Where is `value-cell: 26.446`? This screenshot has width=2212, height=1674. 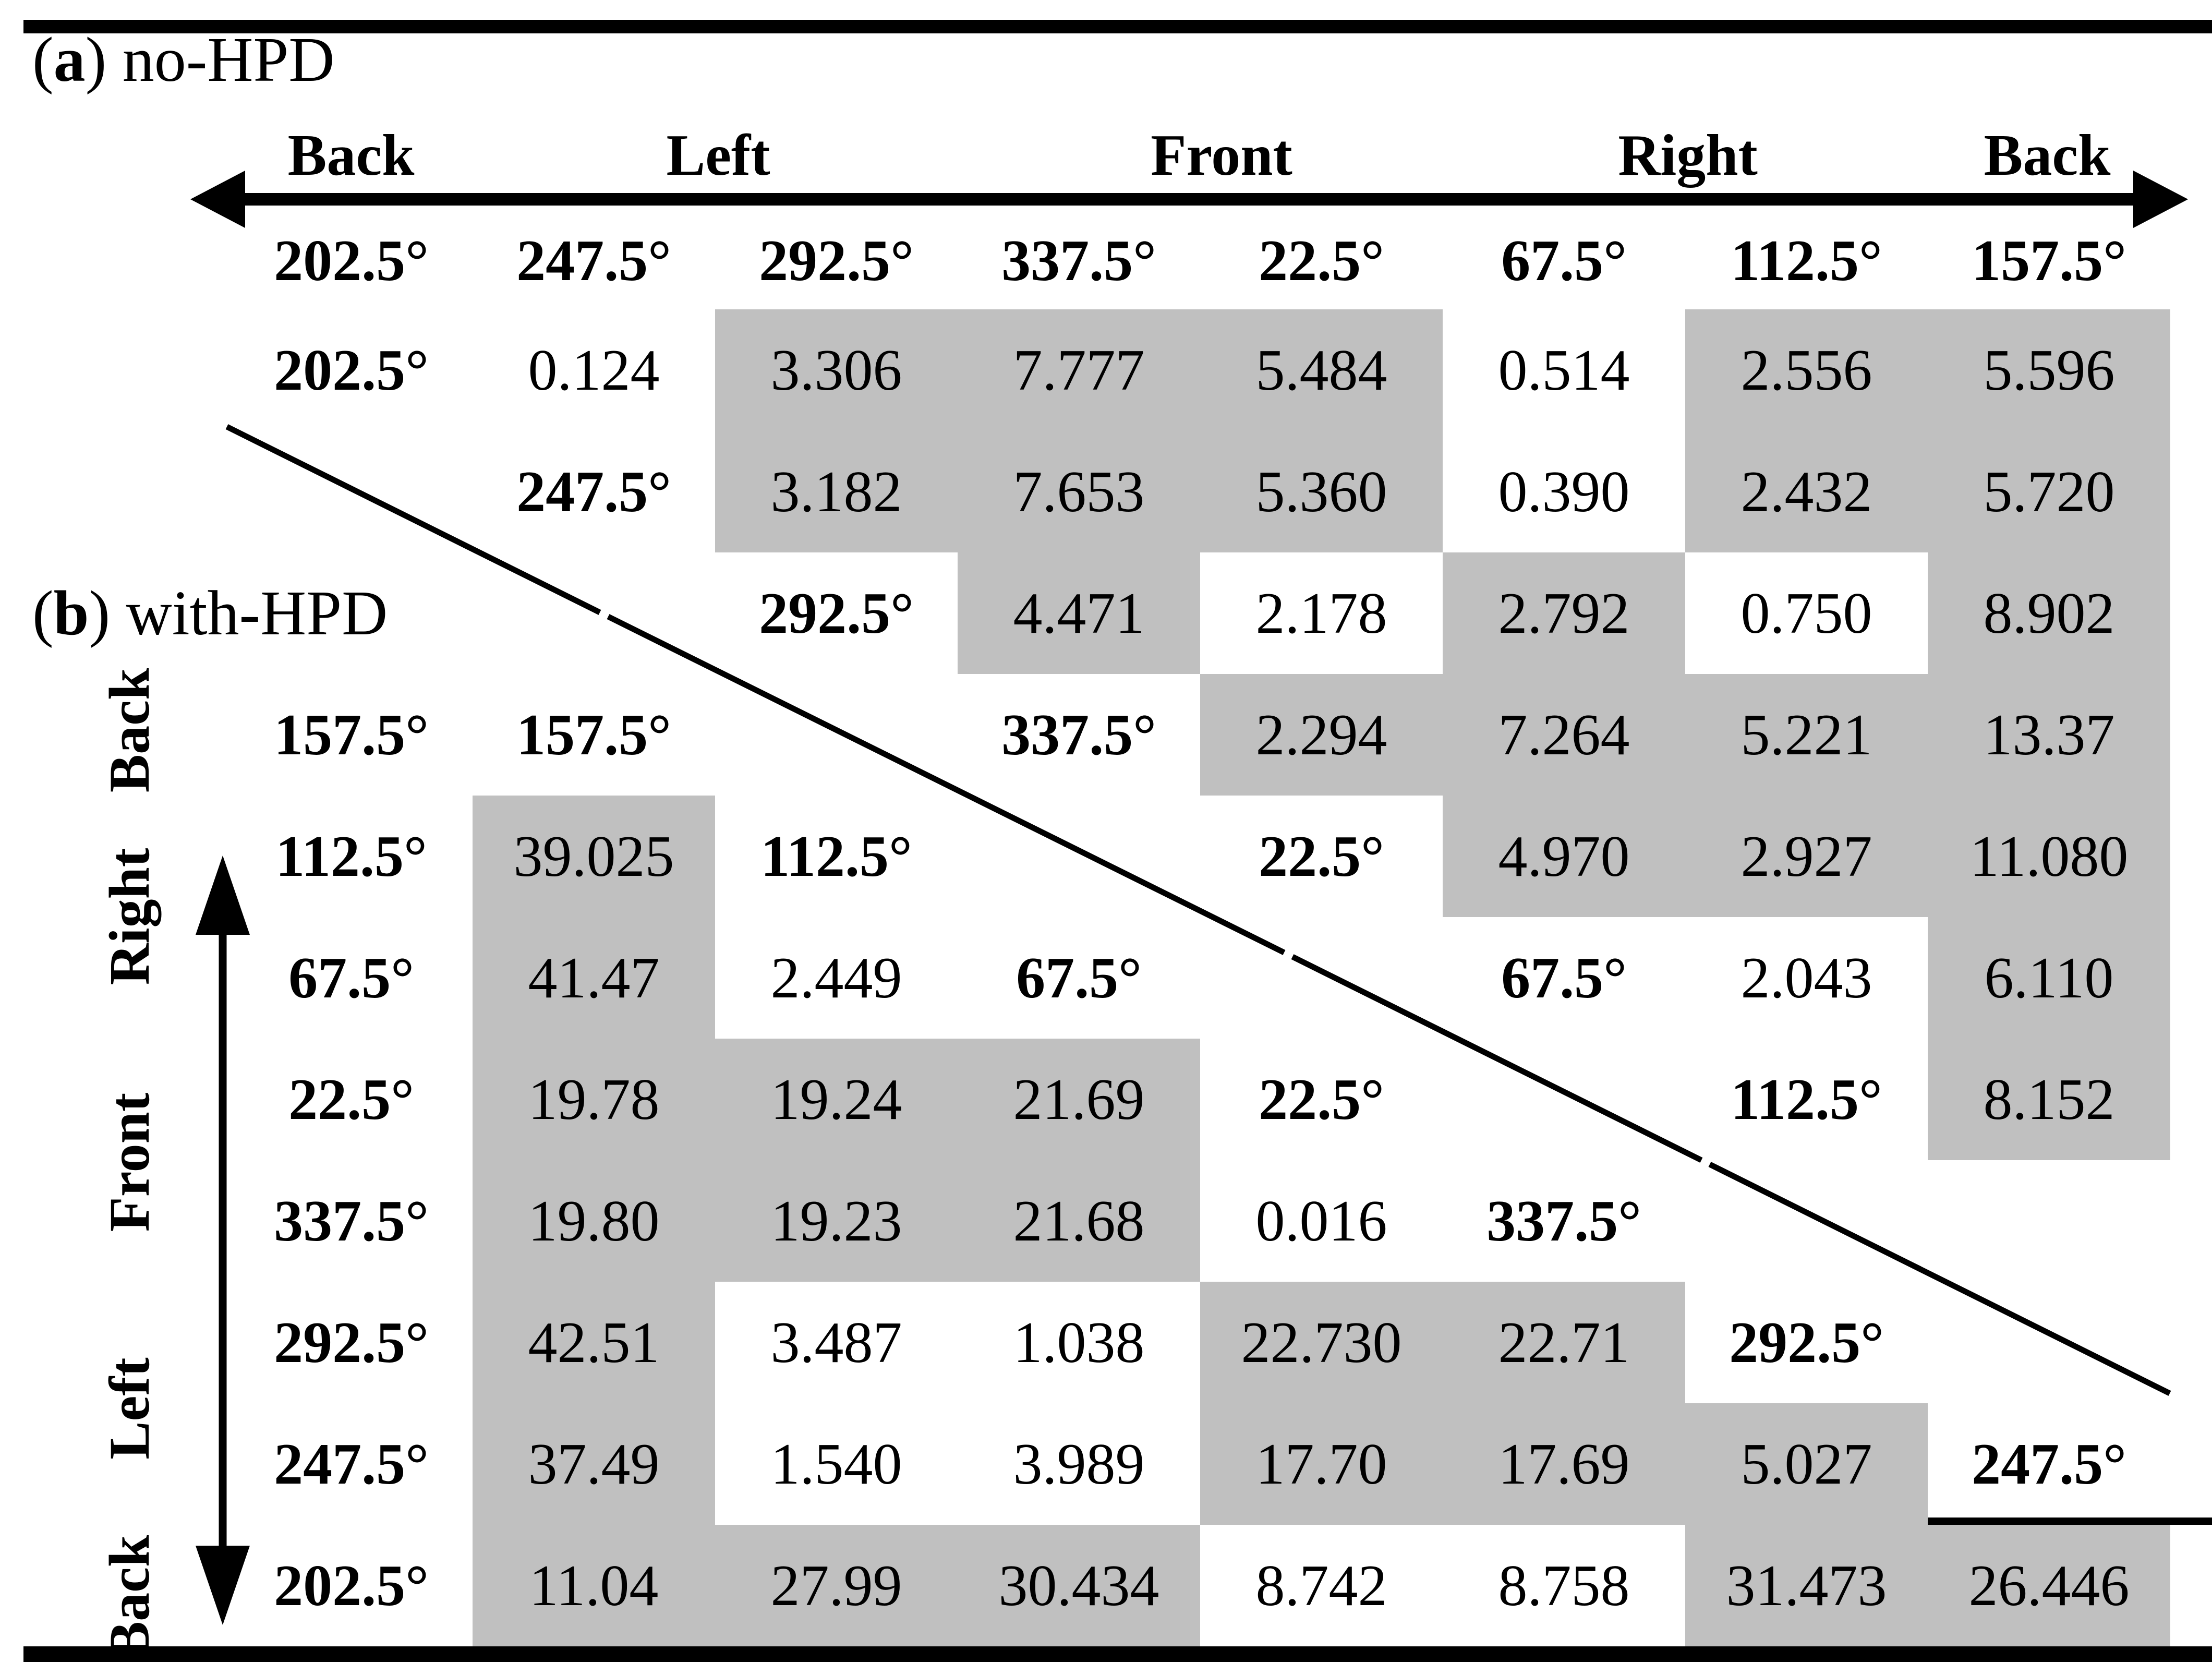
value-cell: 26.446 is located at coordinates (2049, 1586).